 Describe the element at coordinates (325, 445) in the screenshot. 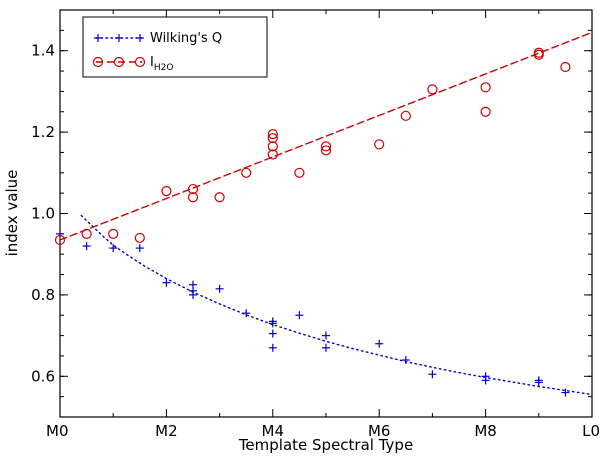

I see `x-axis-title: Template Spectral Type` at that location.